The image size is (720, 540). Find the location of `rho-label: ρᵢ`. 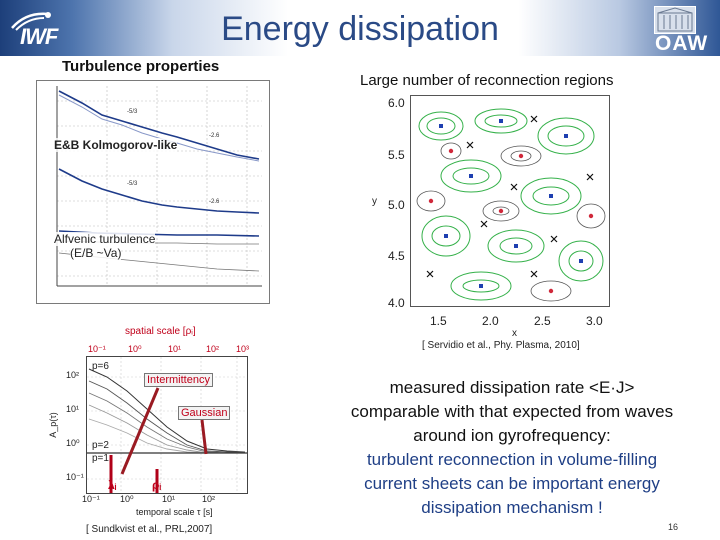

rho-label: ρᵢ is located at coordinates (157, 485).